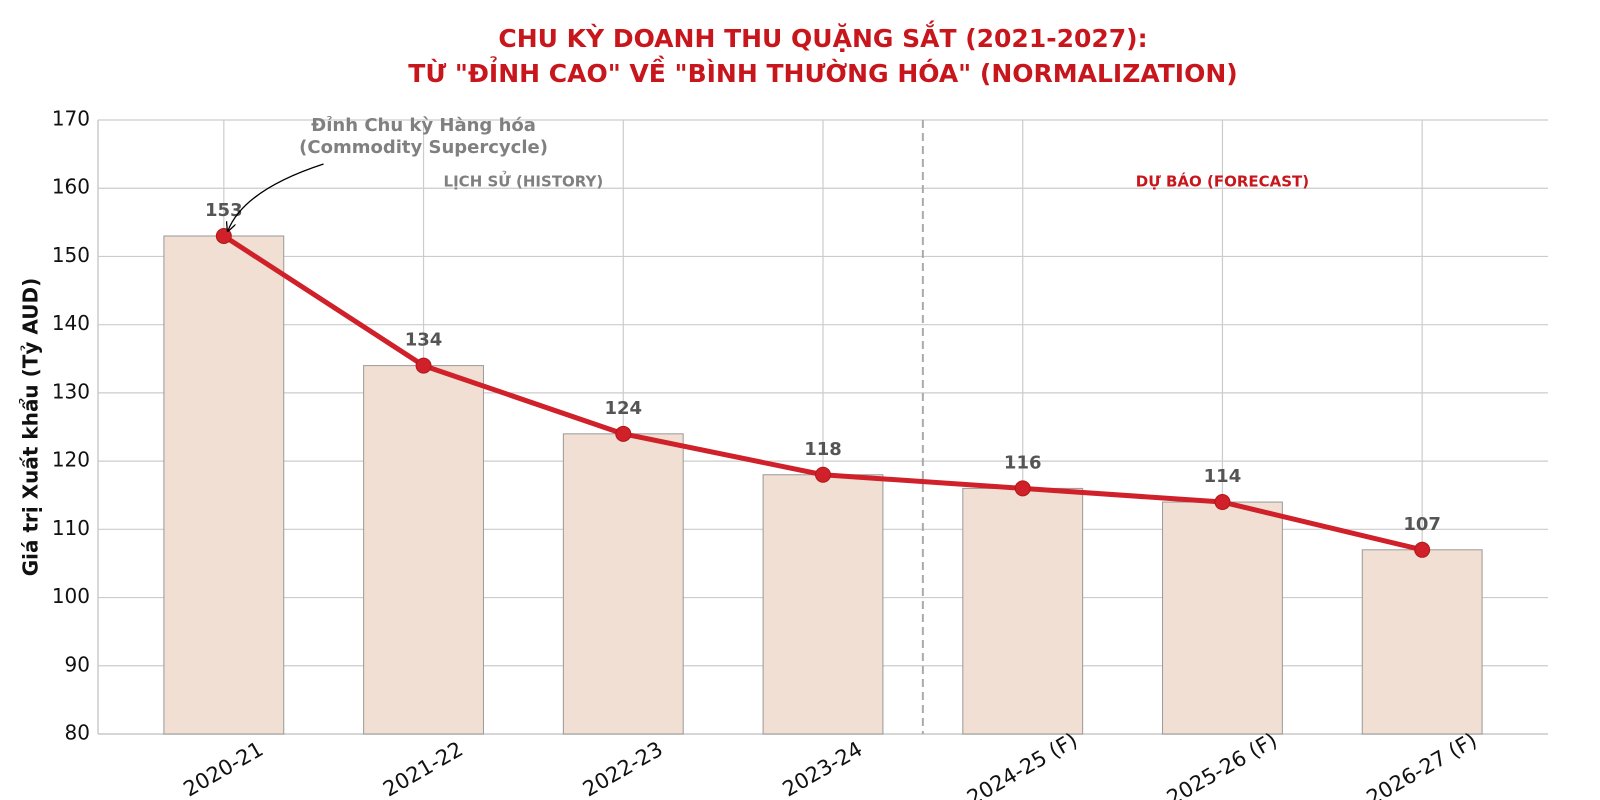  Describe the element at coordinates (424, 340) in the screenshot. I see `value-label: 134` at that location.